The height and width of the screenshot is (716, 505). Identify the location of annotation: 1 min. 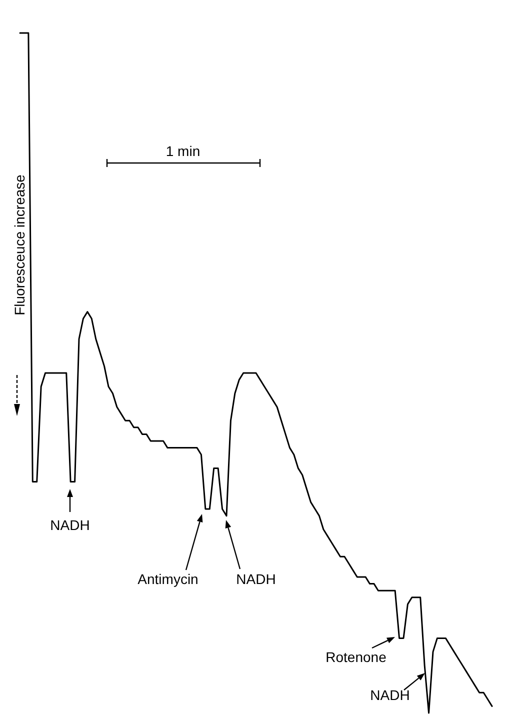
(183, 151).